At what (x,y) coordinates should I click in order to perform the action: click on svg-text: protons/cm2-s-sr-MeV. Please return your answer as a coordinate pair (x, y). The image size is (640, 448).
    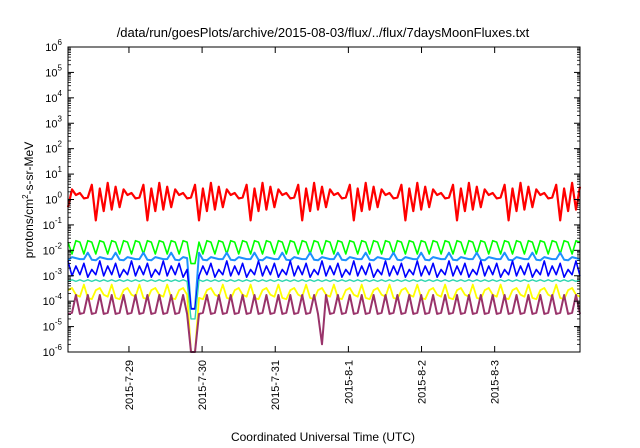
    Looking at the image, I should click on (28, 200).